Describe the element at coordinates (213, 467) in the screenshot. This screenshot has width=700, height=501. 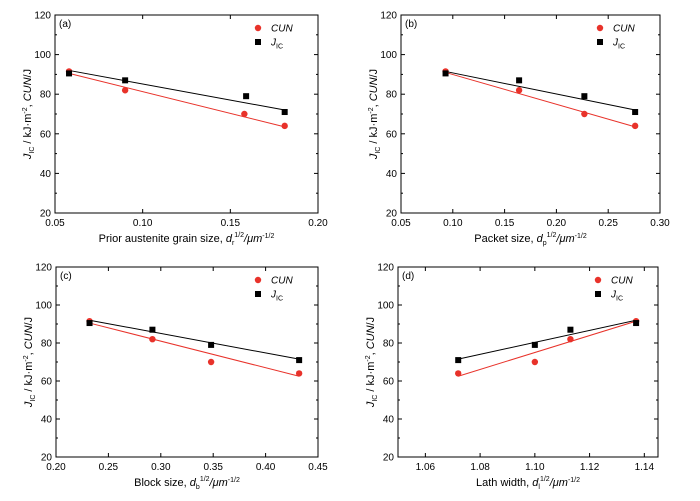
I see `x-tick-label: 0.35` at that location.